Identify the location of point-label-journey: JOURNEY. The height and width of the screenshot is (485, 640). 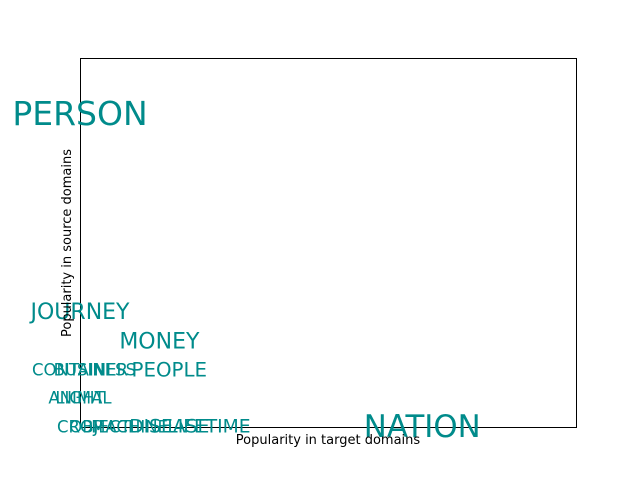
(80, 312).